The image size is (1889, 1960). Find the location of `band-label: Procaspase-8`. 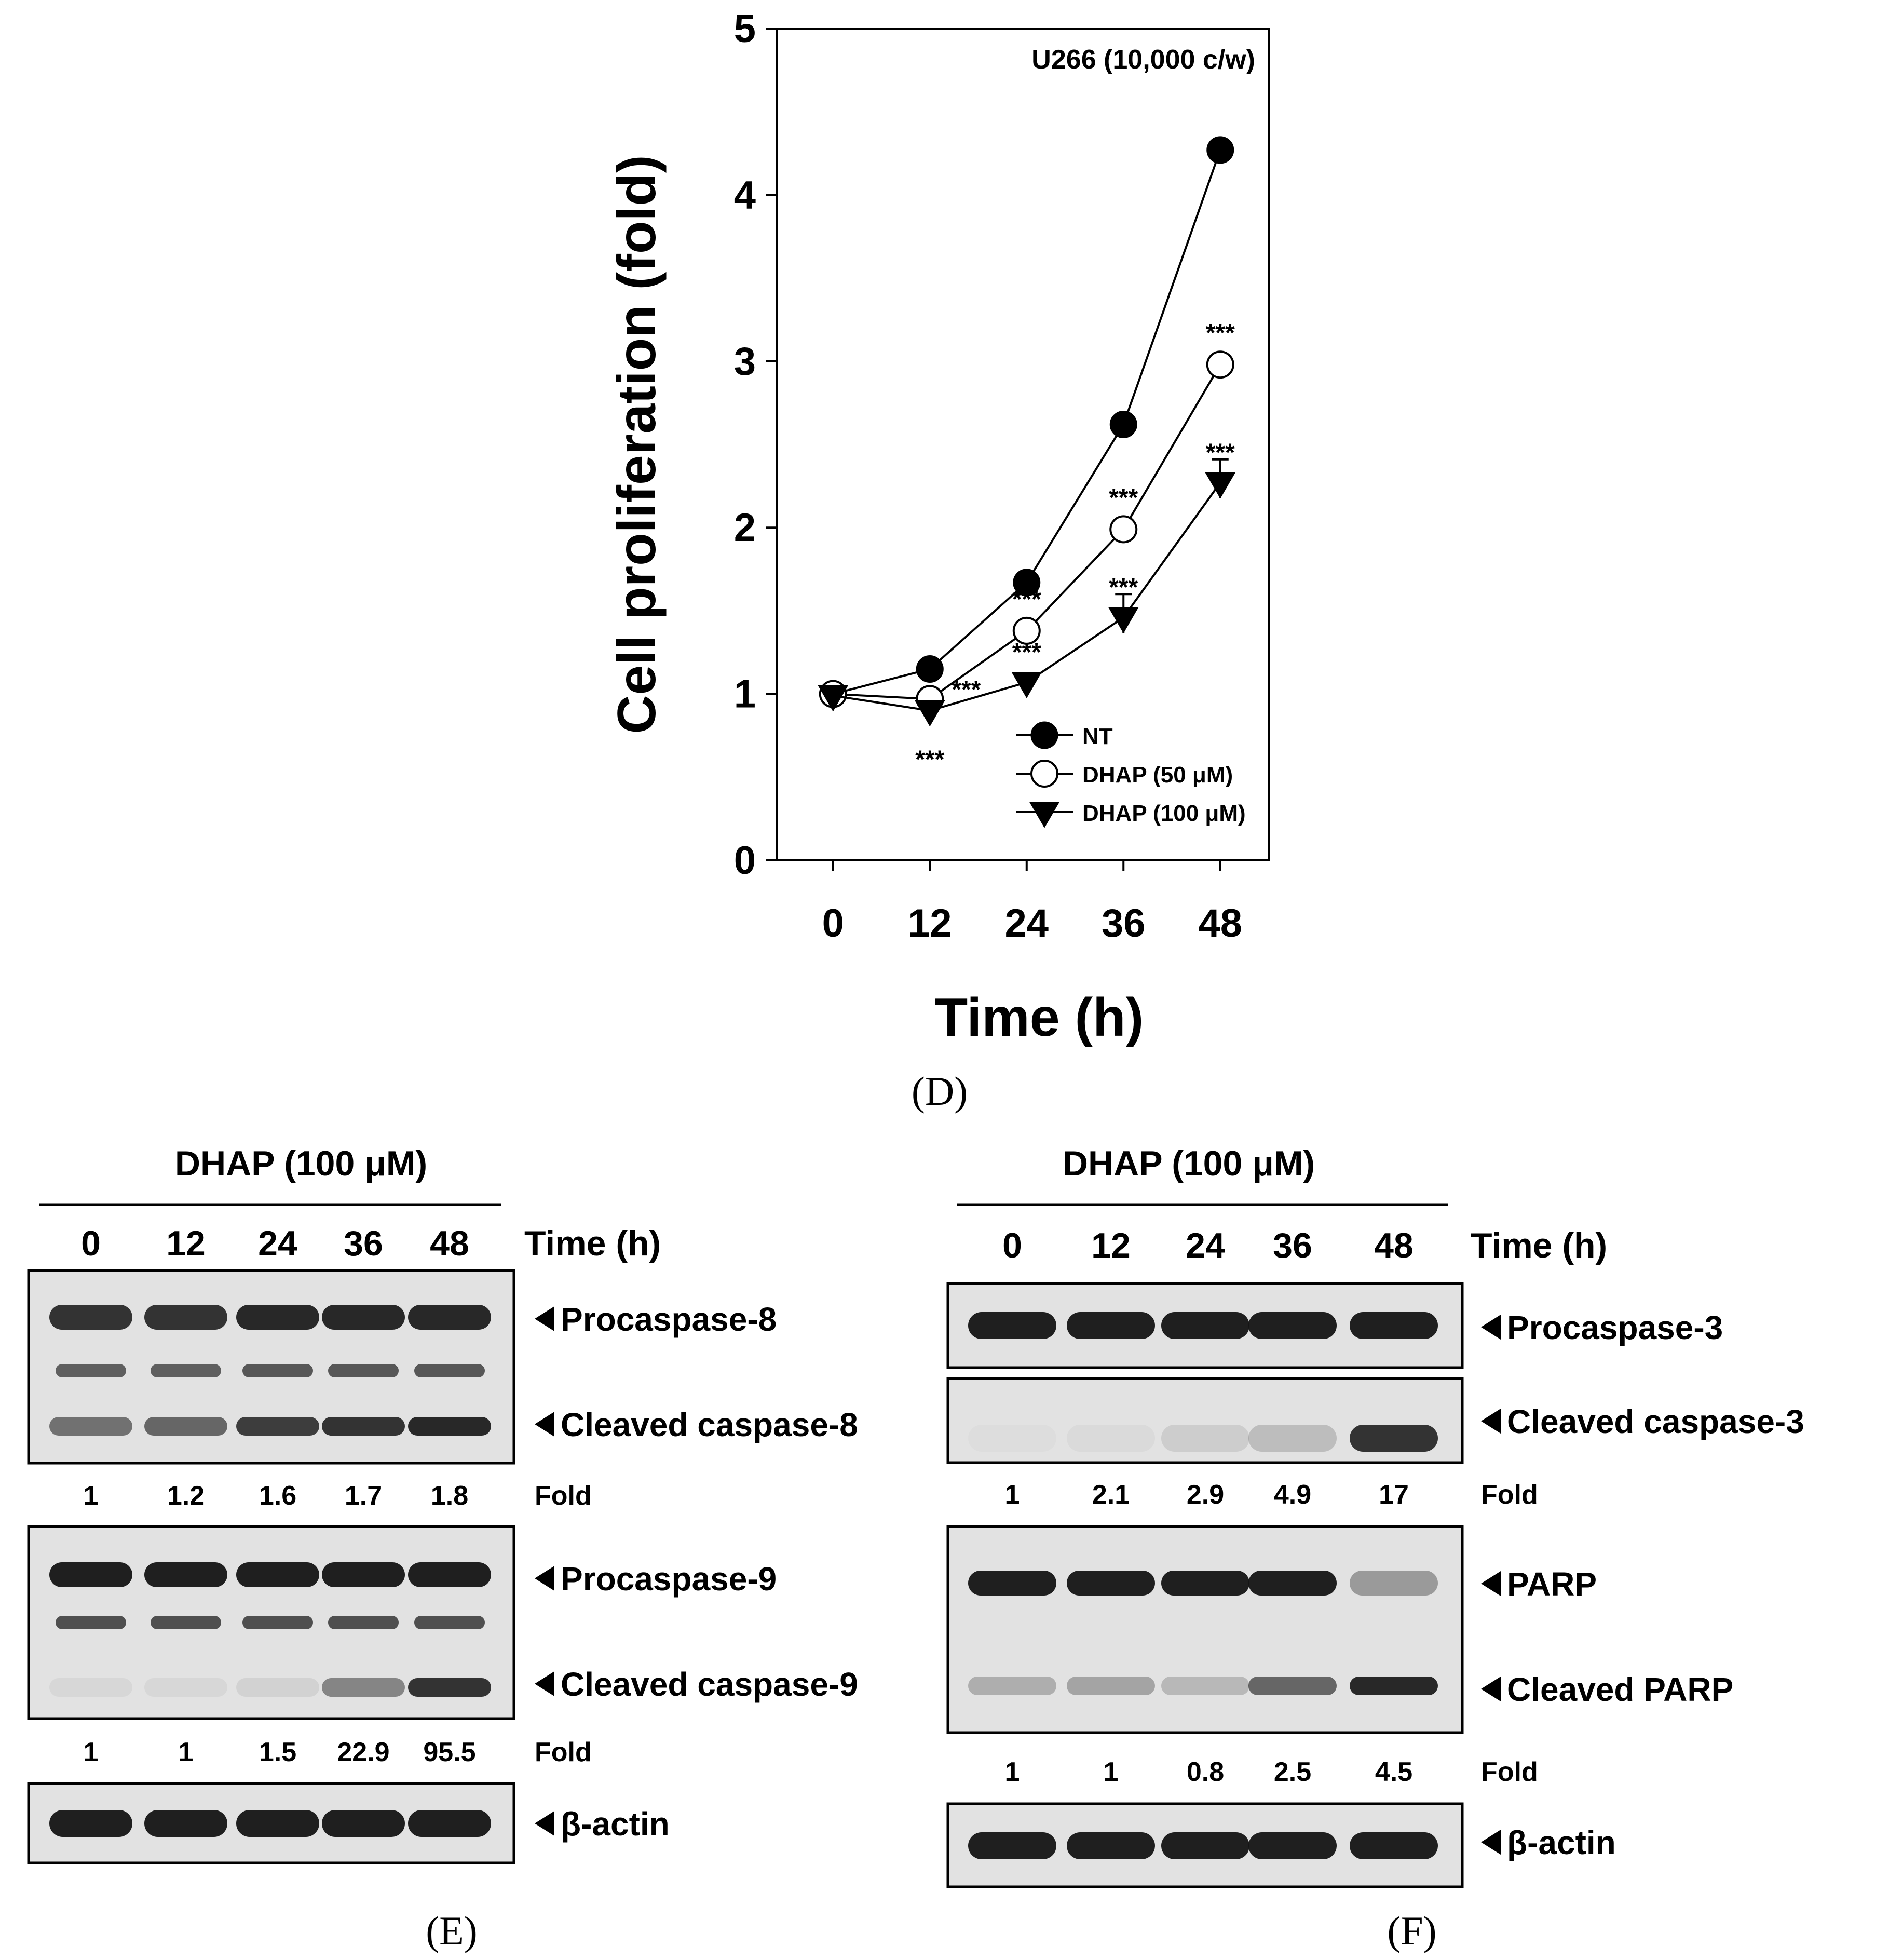

band-label: Procaspase-8 is located at coordinates (669, 1319).